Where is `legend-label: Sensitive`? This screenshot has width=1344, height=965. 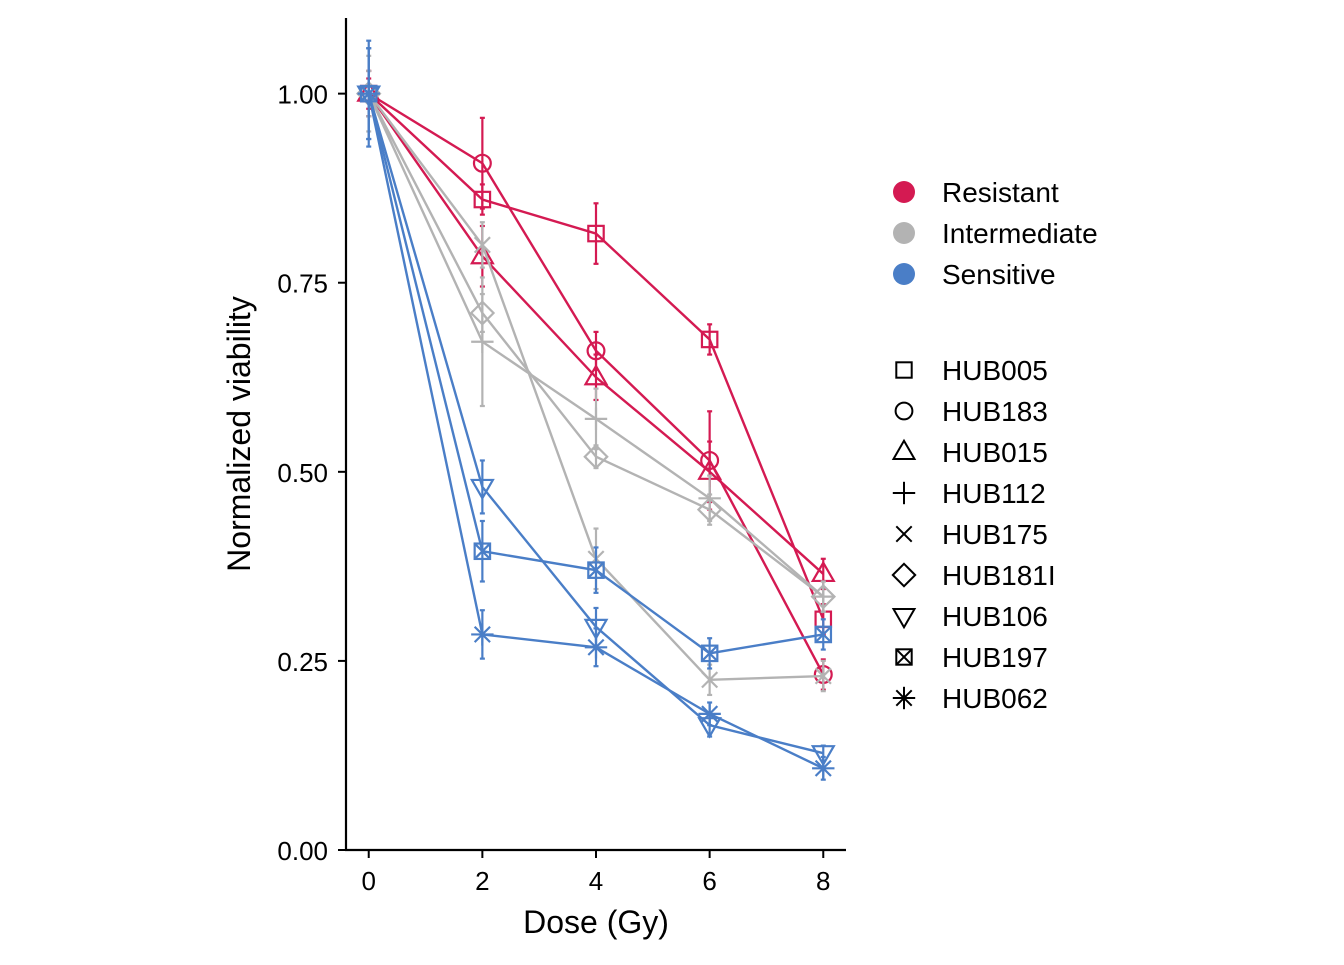
legend-label: Sensitive is located at coordinates (999, 274).